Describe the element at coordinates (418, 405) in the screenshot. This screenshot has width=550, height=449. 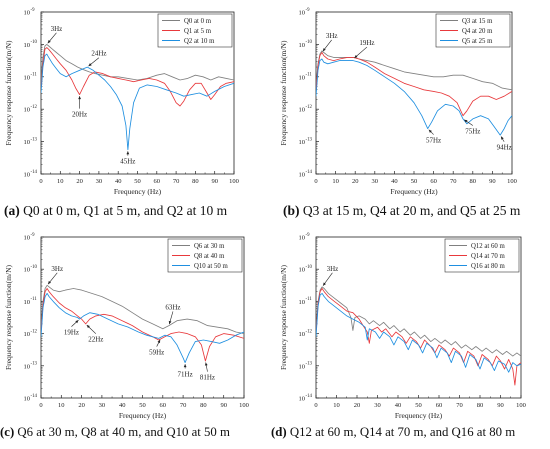
I see `x-tick-label-d: 50` at that location.